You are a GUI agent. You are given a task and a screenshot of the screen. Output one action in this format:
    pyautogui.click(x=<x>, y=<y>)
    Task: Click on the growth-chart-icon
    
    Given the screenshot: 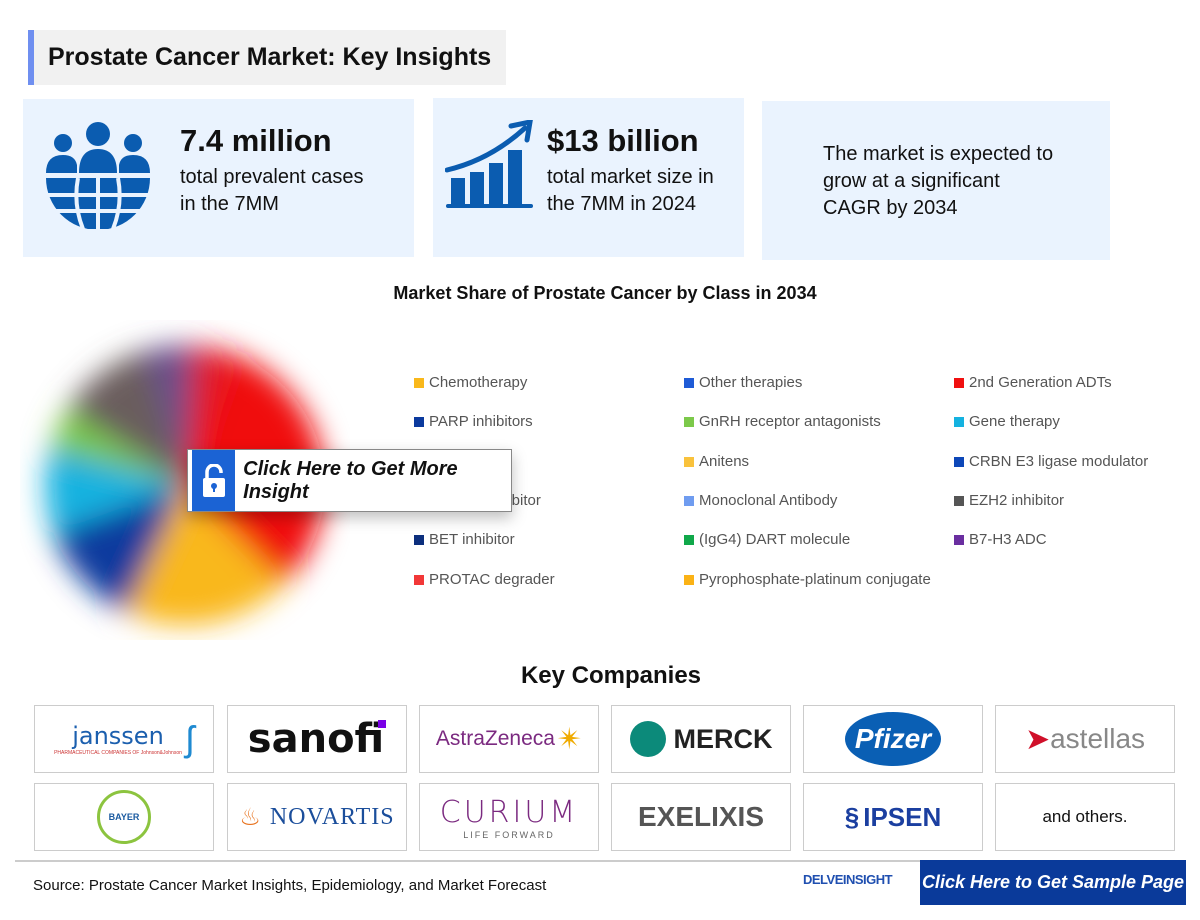 What is the action you would take?
    pyautogui.click(x=489, y=164)
    